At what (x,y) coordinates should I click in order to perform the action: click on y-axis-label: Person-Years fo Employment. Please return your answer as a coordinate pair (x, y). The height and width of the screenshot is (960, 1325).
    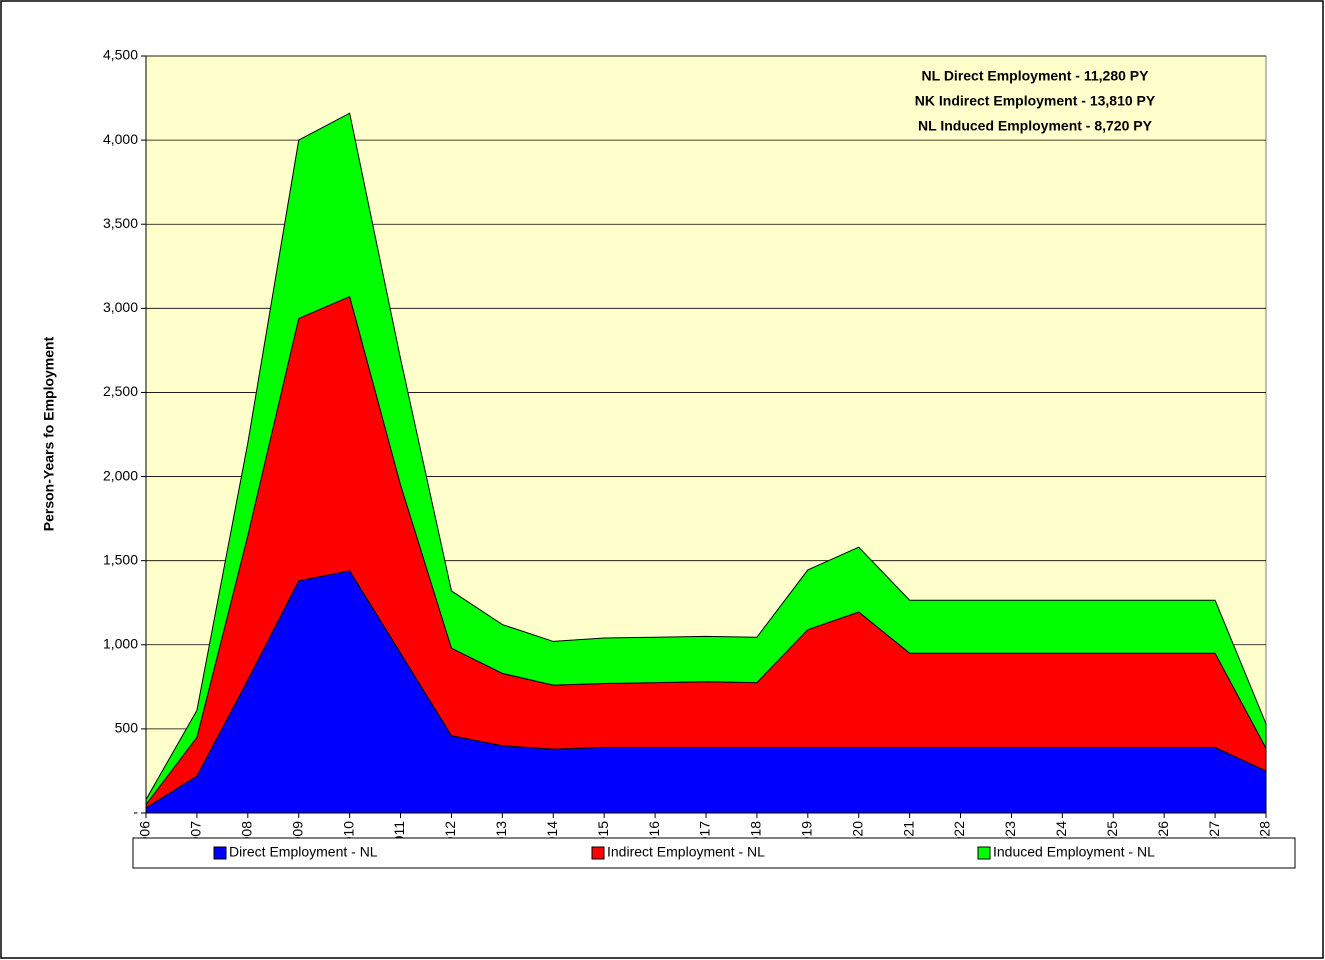
    Looking at the image, I should click on (49, 433).